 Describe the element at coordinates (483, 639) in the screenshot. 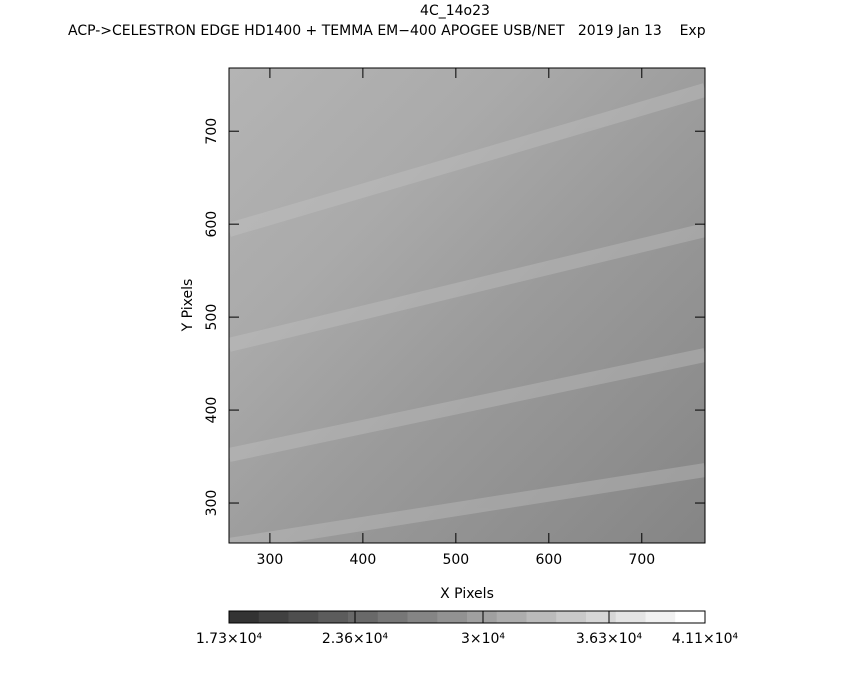

I see `colorbar-tick-label: 3×10⁴` at that location.